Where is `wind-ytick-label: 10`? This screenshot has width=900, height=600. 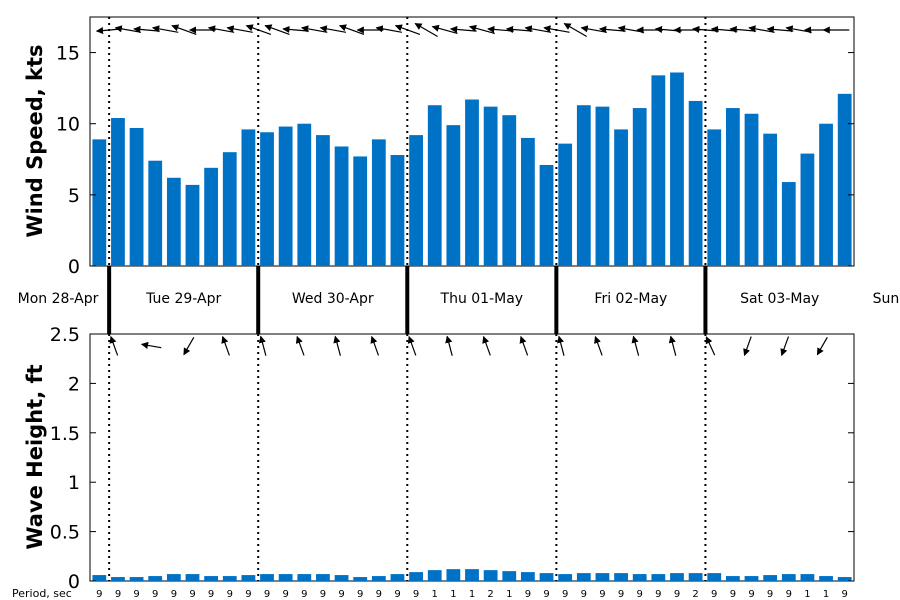 wind-ytick-label: 10 is located at coordinates (68, 125).